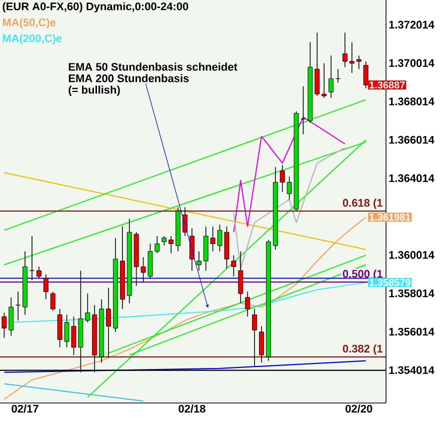 The image size is (442, 422). I want to click on annotation: EMA 200 Stundenbasis, so click(128, 78).